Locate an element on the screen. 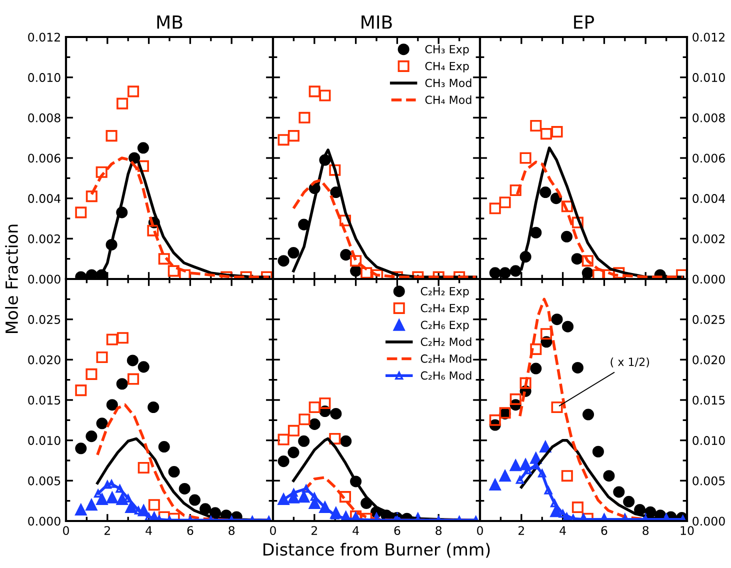 Image resolution: width=731 pixels, height=568 pixels. chart-title: MB is located at coordinates (169, 22).